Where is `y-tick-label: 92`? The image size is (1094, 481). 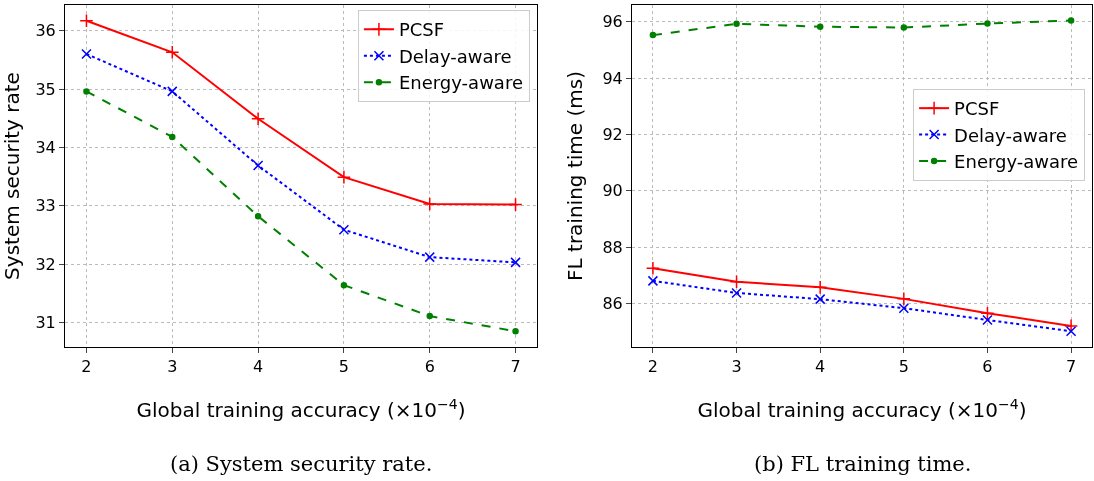 y-tick-label: 92 is located at coordinates (612, 135).